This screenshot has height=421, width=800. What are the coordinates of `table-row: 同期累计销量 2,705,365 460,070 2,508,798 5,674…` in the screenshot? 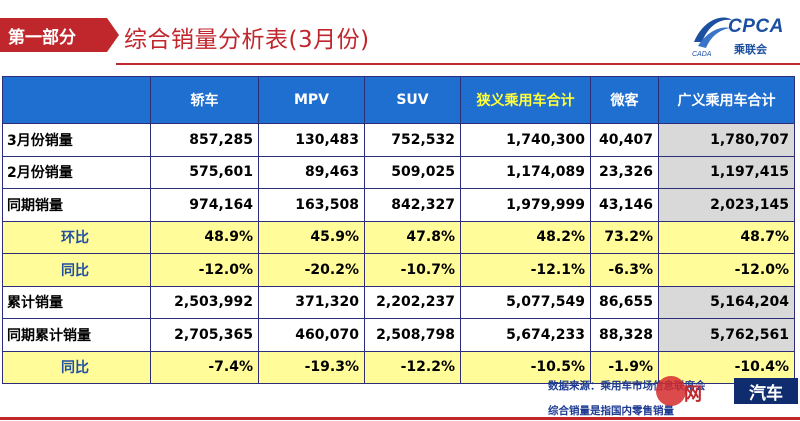 It's located at (398, 335).